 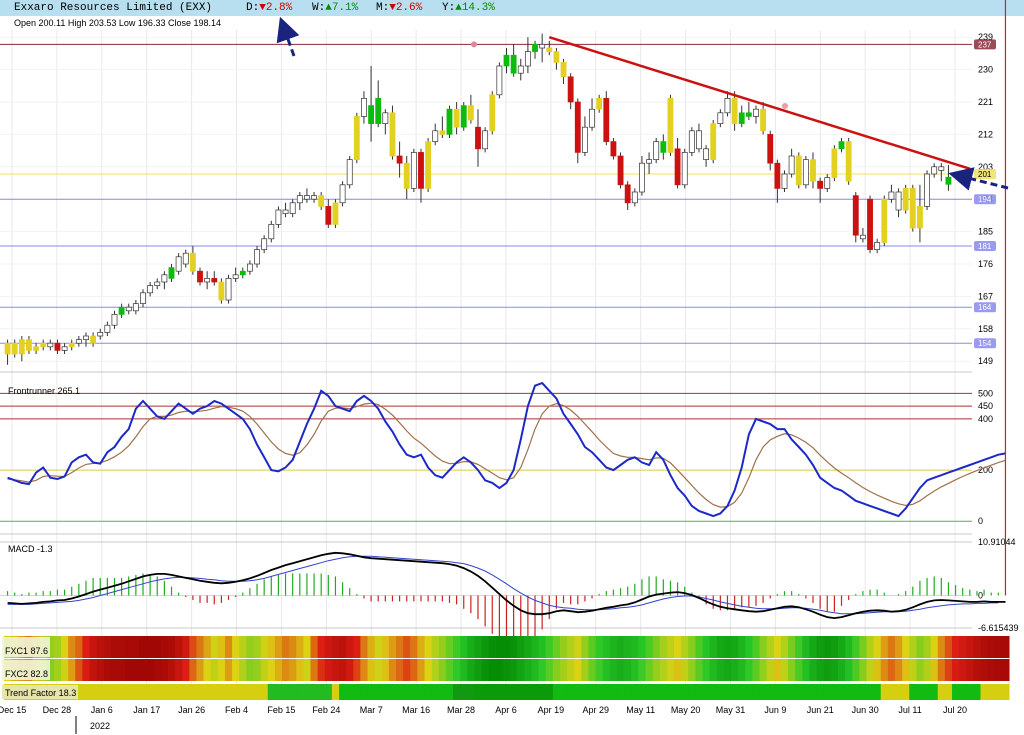 What do you see at coordinates (326, 710) in the screenshot?
I see `date-tick-label: Feb 24` at bounding box center [326, 710].